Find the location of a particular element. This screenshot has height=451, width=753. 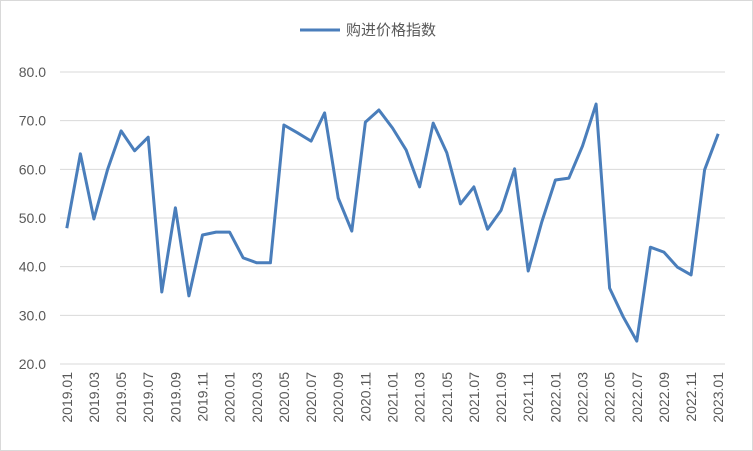

x-tick-label: 2023.01 is located at coordinates (718, 397).